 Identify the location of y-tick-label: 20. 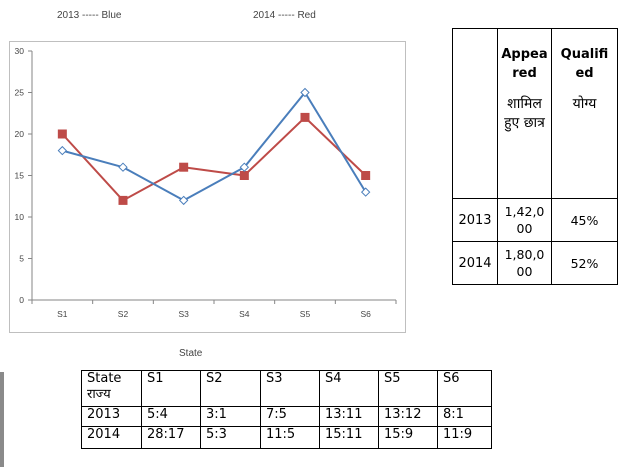
(20, 134).